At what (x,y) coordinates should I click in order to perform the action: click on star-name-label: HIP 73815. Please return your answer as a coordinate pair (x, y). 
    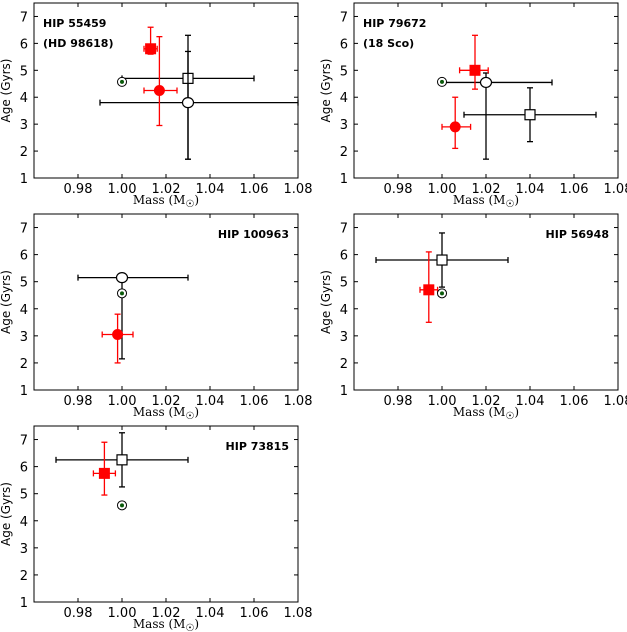
    Looking at the image, I should click on (257, 446).